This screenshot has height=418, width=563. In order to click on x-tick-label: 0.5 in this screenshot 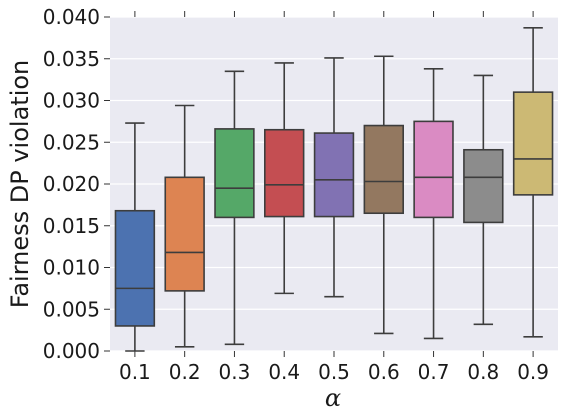, I will do `click(334, 372)`.